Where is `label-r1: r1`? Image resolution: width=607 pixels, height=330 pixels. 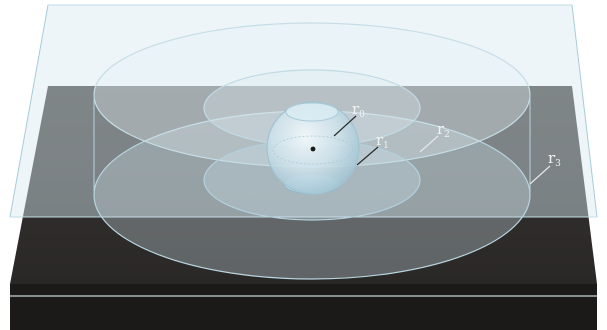 label-r1: r1 is located at coordinates (382, 141).